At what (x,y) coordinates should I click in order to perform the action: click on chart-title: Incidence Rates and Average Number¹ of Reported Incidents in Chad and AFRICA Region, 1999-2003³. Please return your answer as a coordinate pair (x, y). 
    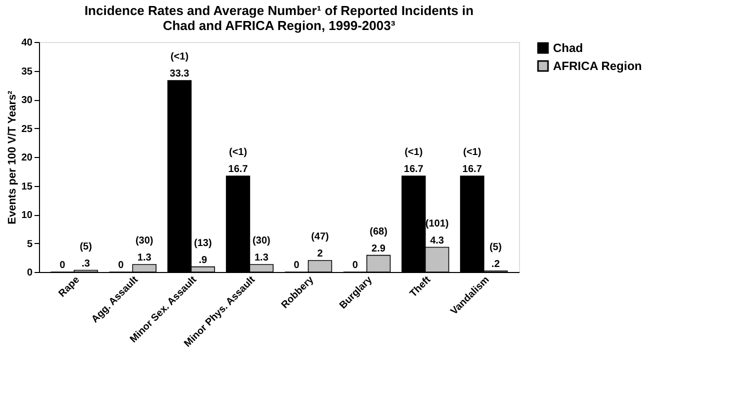
    Looking at the image, I should click on (279, 18).